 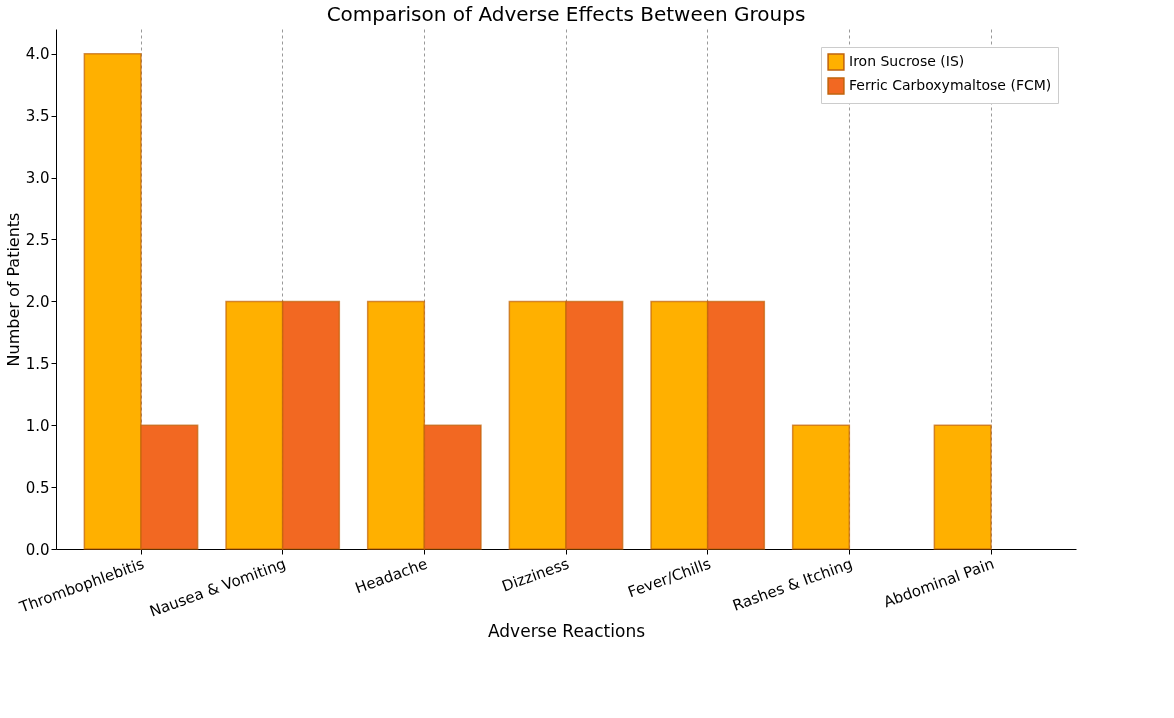 I want to click on chart-title: Comparison of Adverse Effects Between Groups, so click(x=566, y=14).